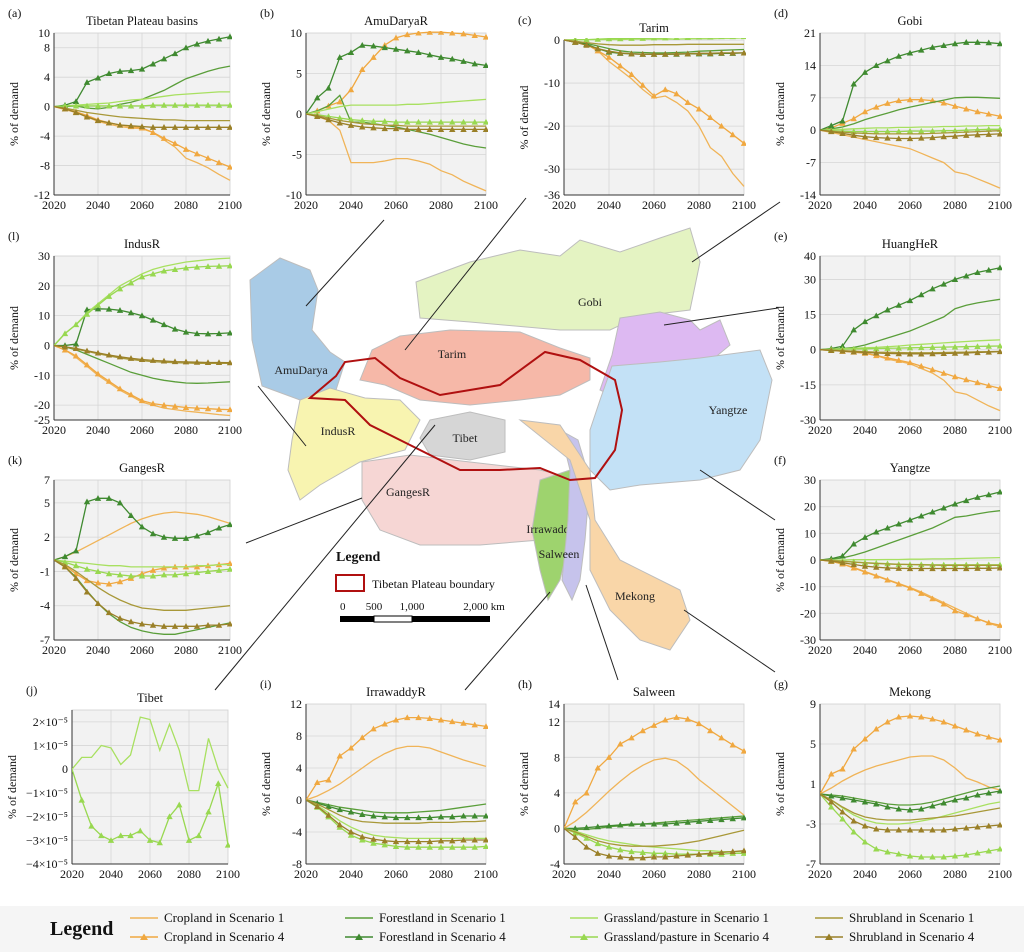  What do you see at coordinates (297, 329) in the screenshot?
I see `map-region-amudarya` at bounding box center [297, 329].